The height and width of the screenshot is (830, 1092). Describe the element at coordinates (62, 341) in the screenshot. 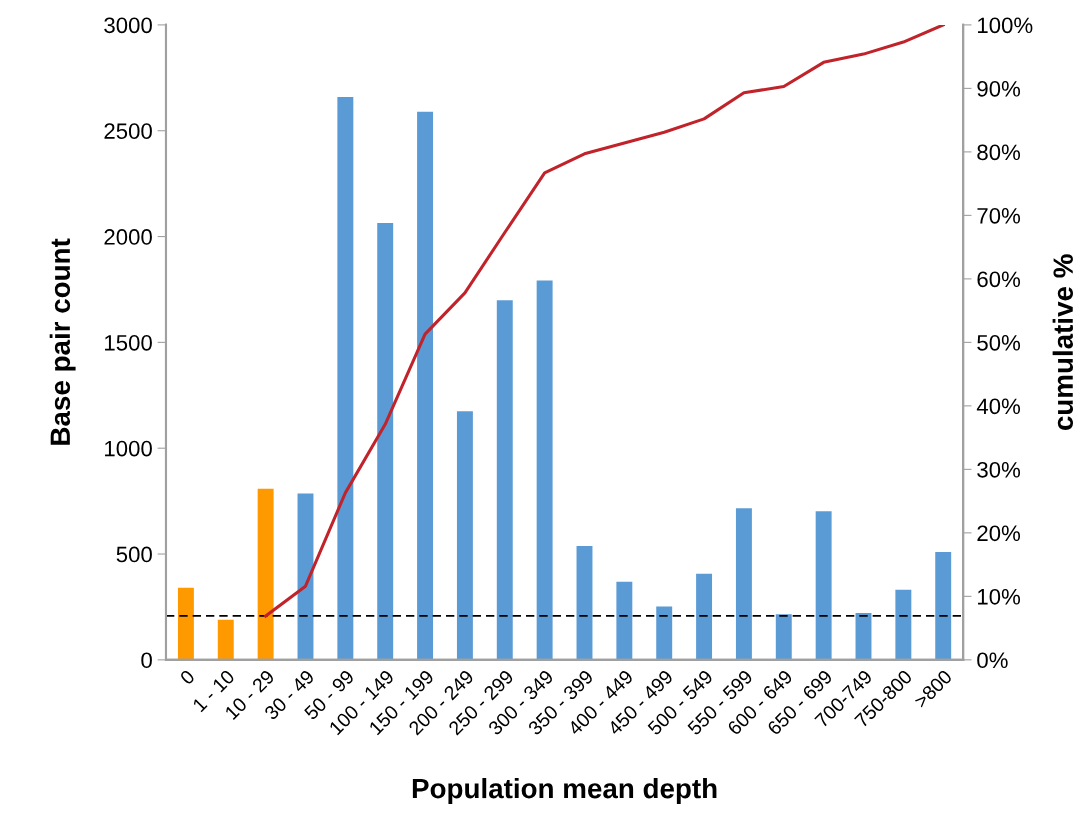

I see `y-axis-title: Base pair count` at that location.